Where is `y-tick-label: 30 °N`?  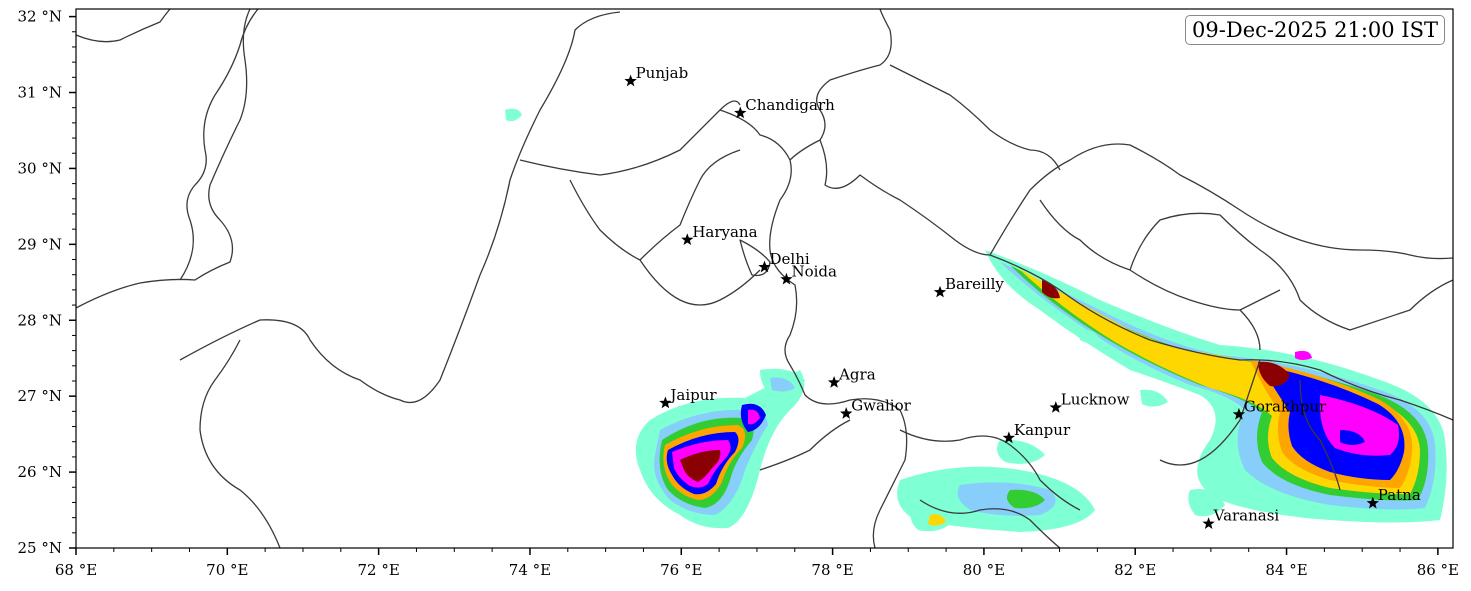
y-tick-label: 30 °N is located at coordinates (40, 168).